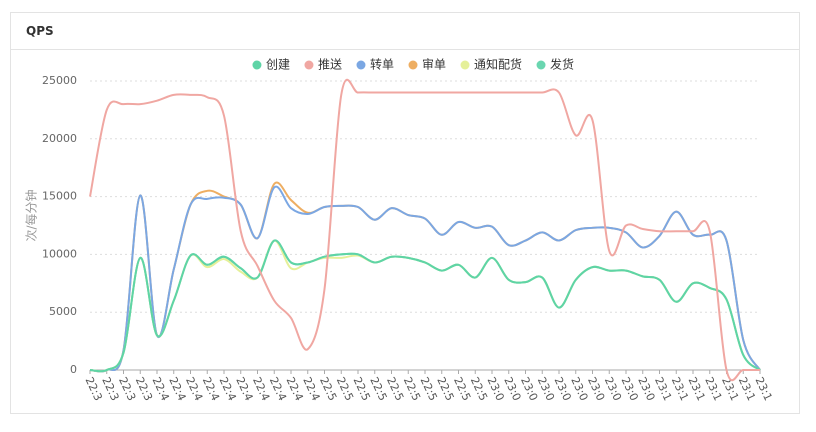  I want to click on legend-item: 推送, so click(323, 64).